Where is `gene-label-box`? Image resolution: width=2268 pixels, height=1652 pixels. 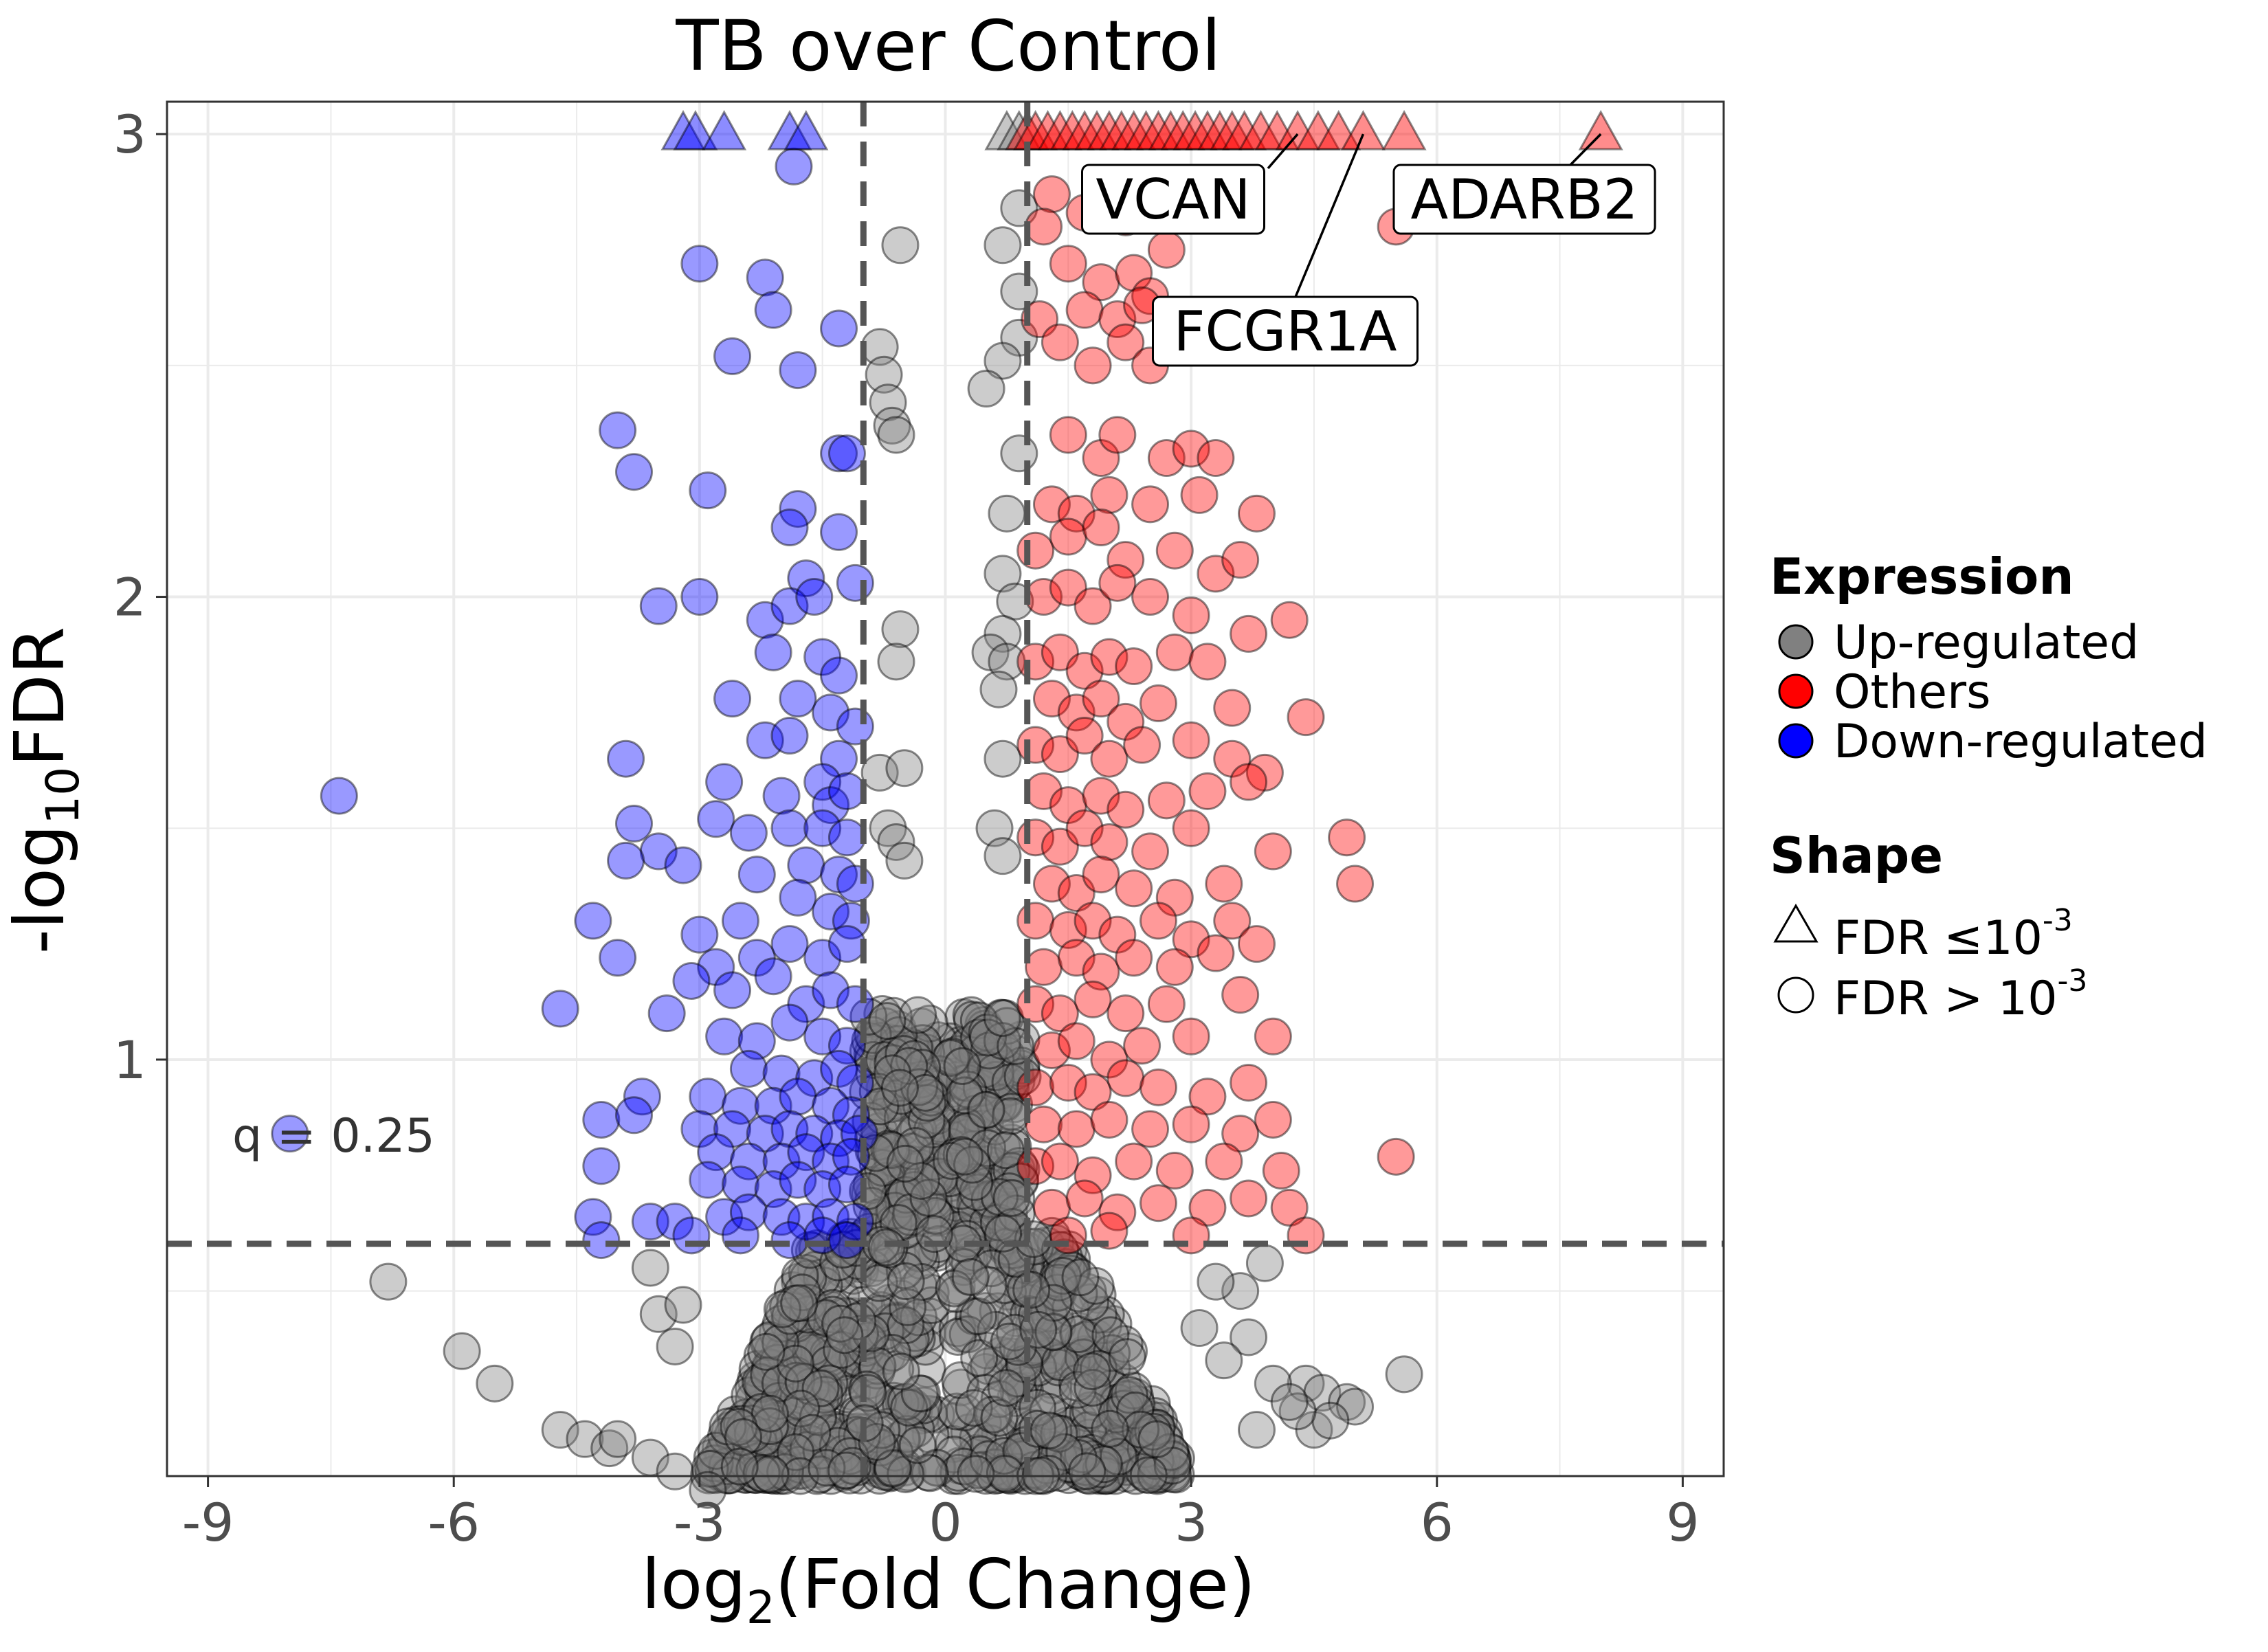 gene-label-box is located at coordinates (1173, 199).